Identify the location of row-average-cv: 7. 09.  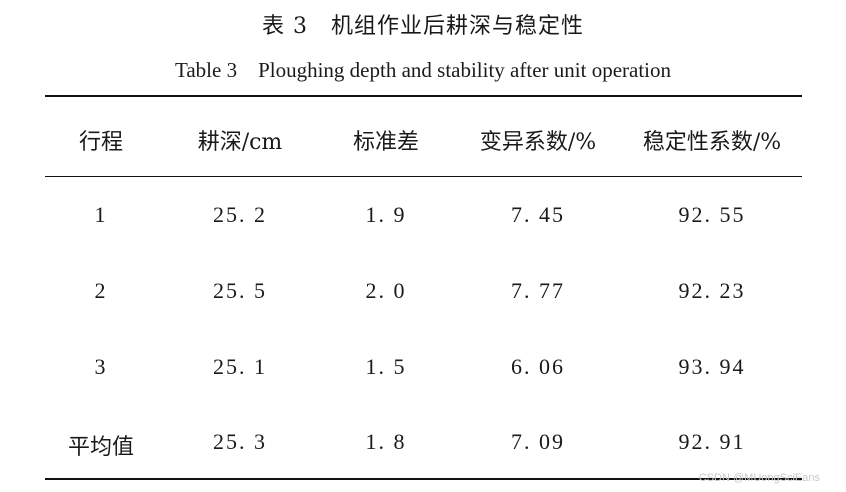
(538, 441).